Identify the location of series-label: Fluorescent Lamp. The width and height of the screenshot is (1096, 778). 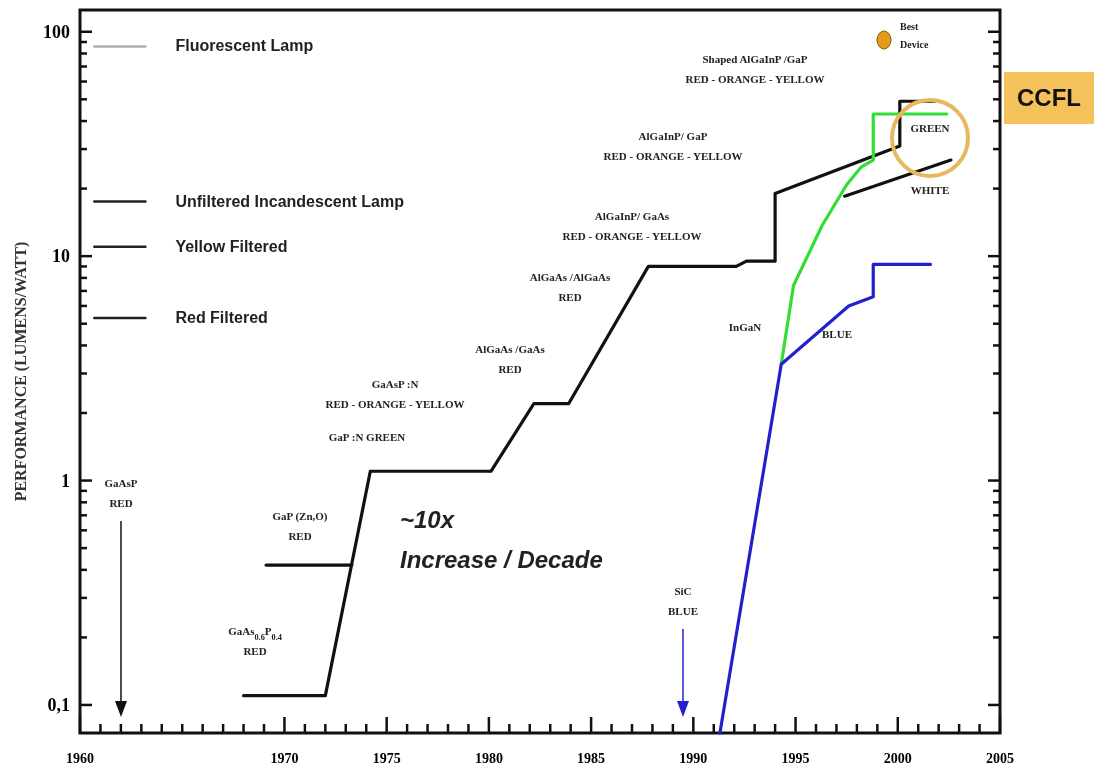
(244, 46).